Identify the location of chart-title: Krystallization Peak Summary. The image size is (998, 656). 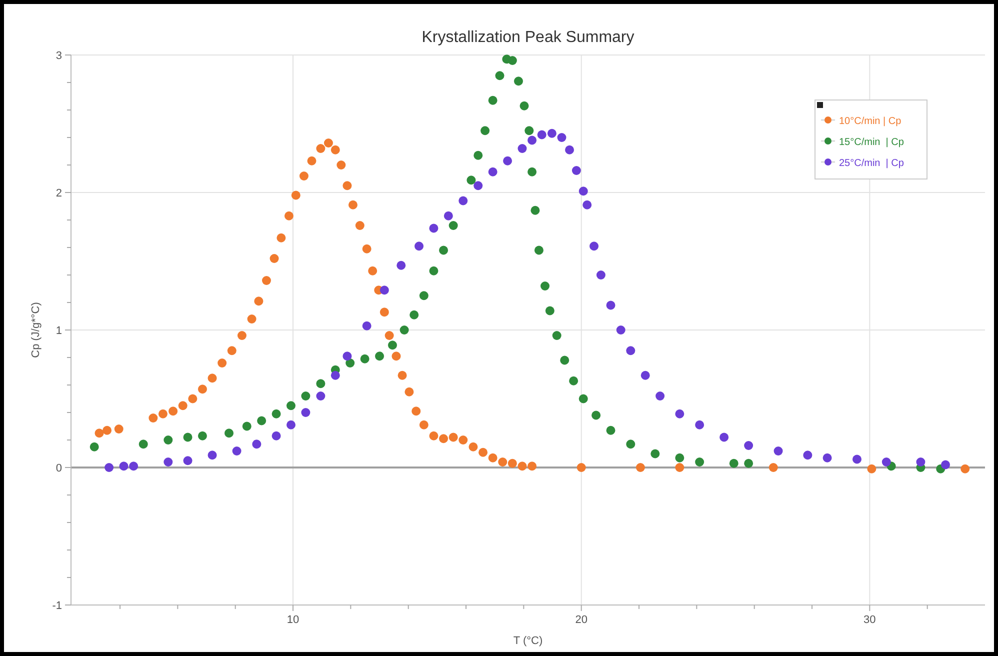
(528, 37).